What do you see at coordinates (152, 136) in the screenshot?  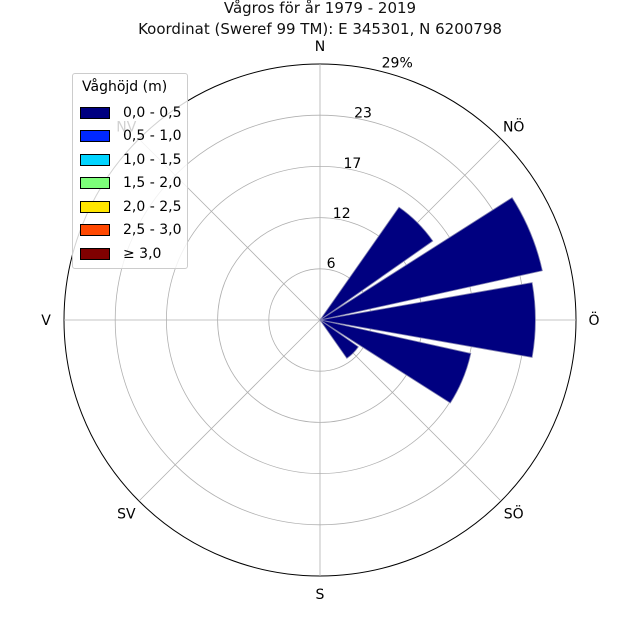 I see `legend-label: 0,5 - 1,0` at bounding box center [152, 136].